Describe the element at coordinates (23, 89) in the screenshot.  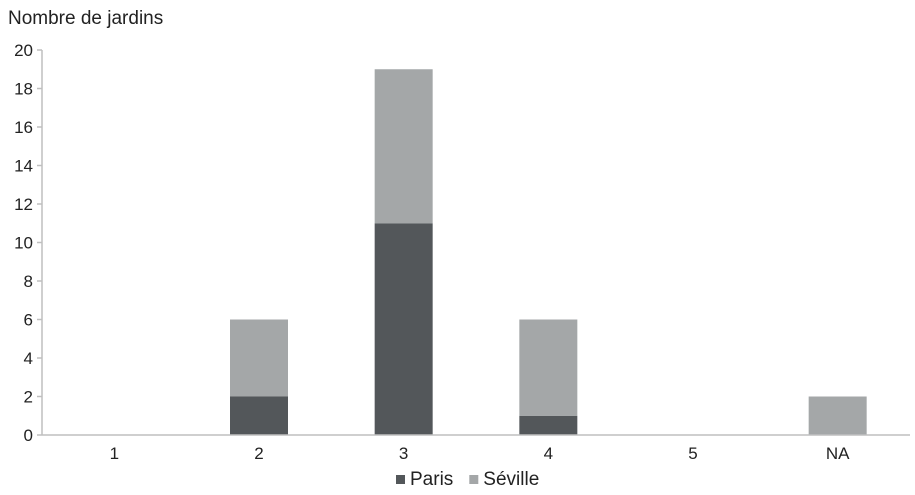
I see `y-tick-label: 18` at that location.